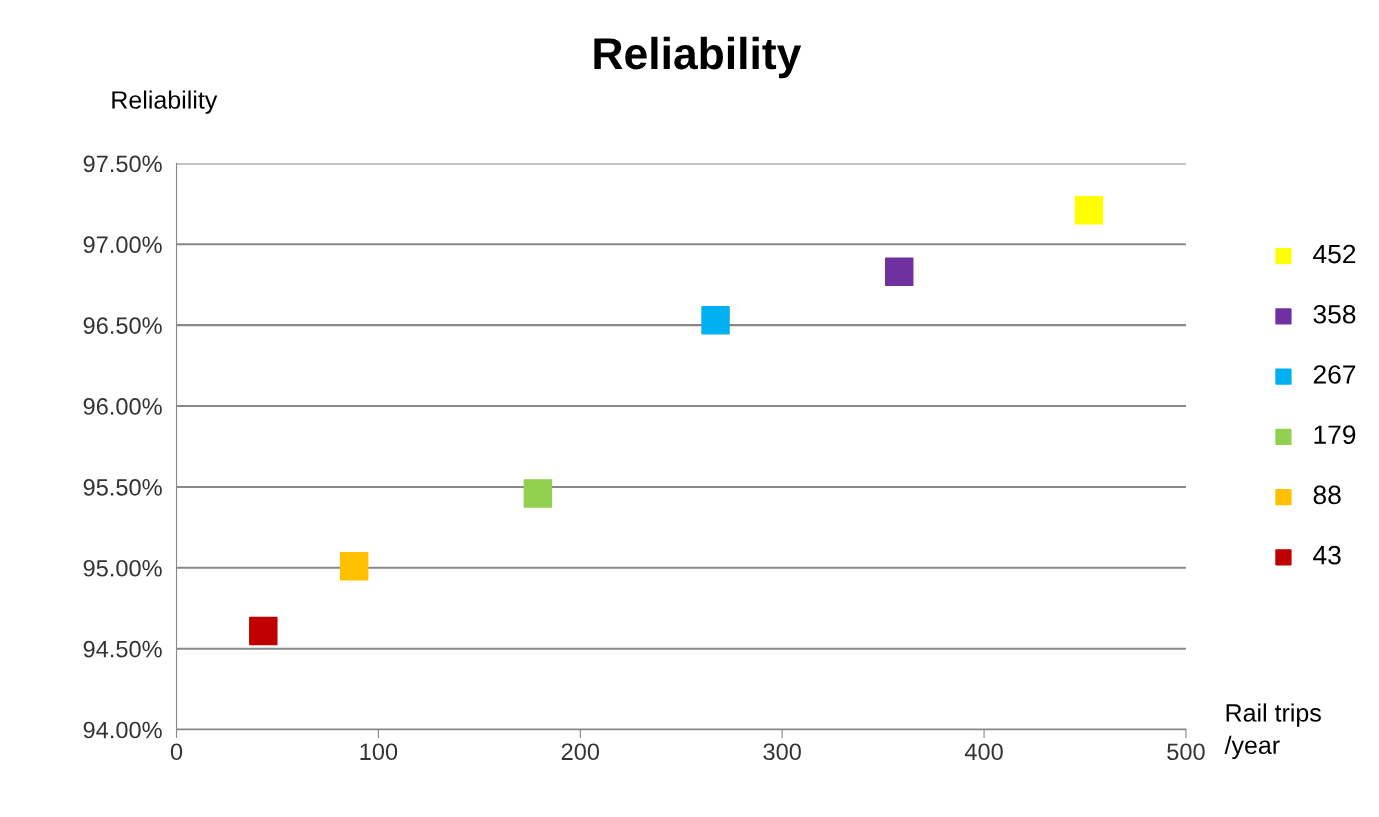 This screenshot has width=1379, height=817. I want to click on x-tick-label: 500, so click(1186, 752).